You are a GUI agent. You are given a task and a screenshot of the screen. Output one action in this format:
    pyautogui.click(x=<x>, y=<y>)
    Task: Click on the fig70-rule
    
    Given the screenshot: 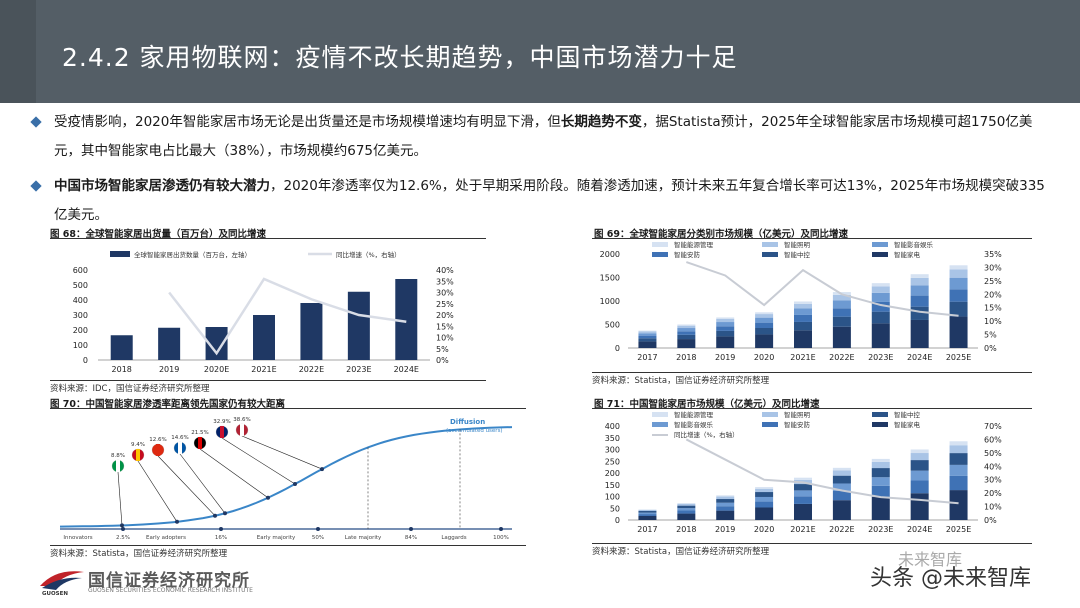 What is the action you would take?
    pyautogui.click(x=288, y=408)
    